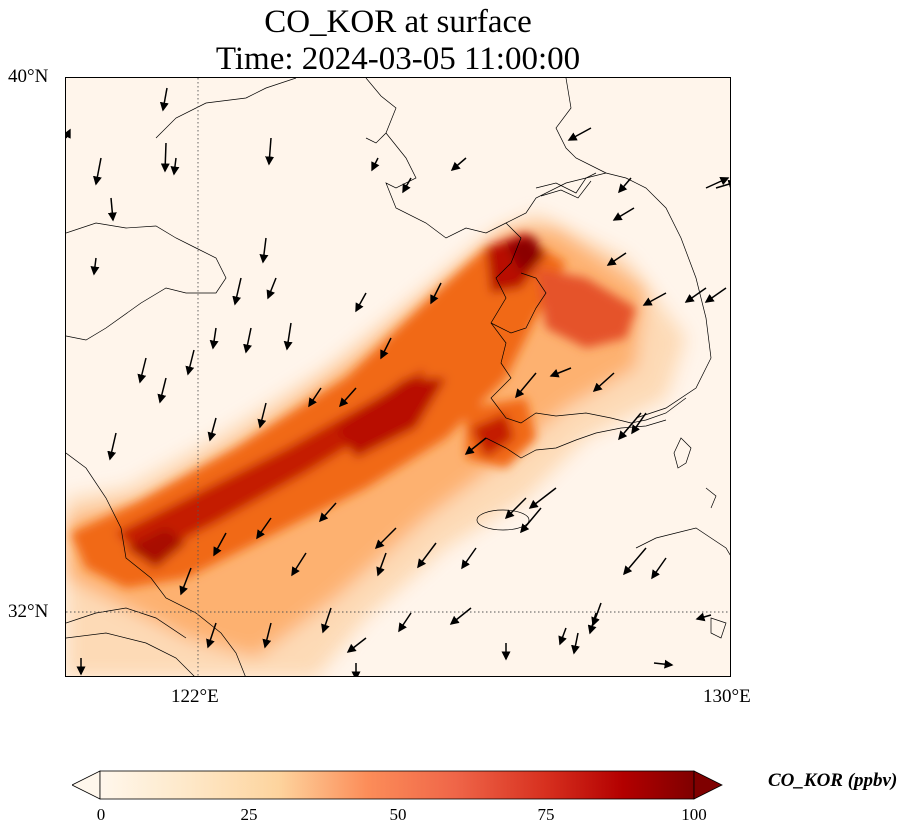 The height and width of the screenshot is (836, 920). Describe the element at coordinates (86, 785) in the screenshot. I see `colorbar-extend-min` at that location.